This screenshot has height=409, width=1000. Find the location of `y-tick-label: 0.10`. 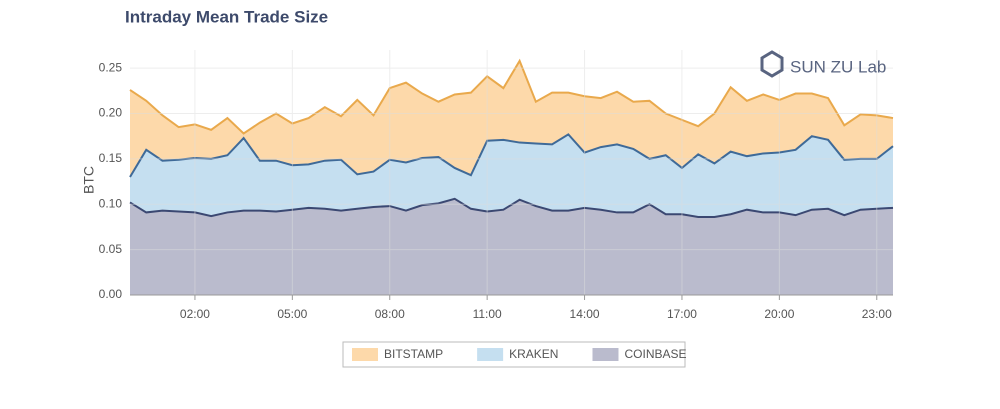

y-tick-label: 0.10 is located at coordinates (111, 203).